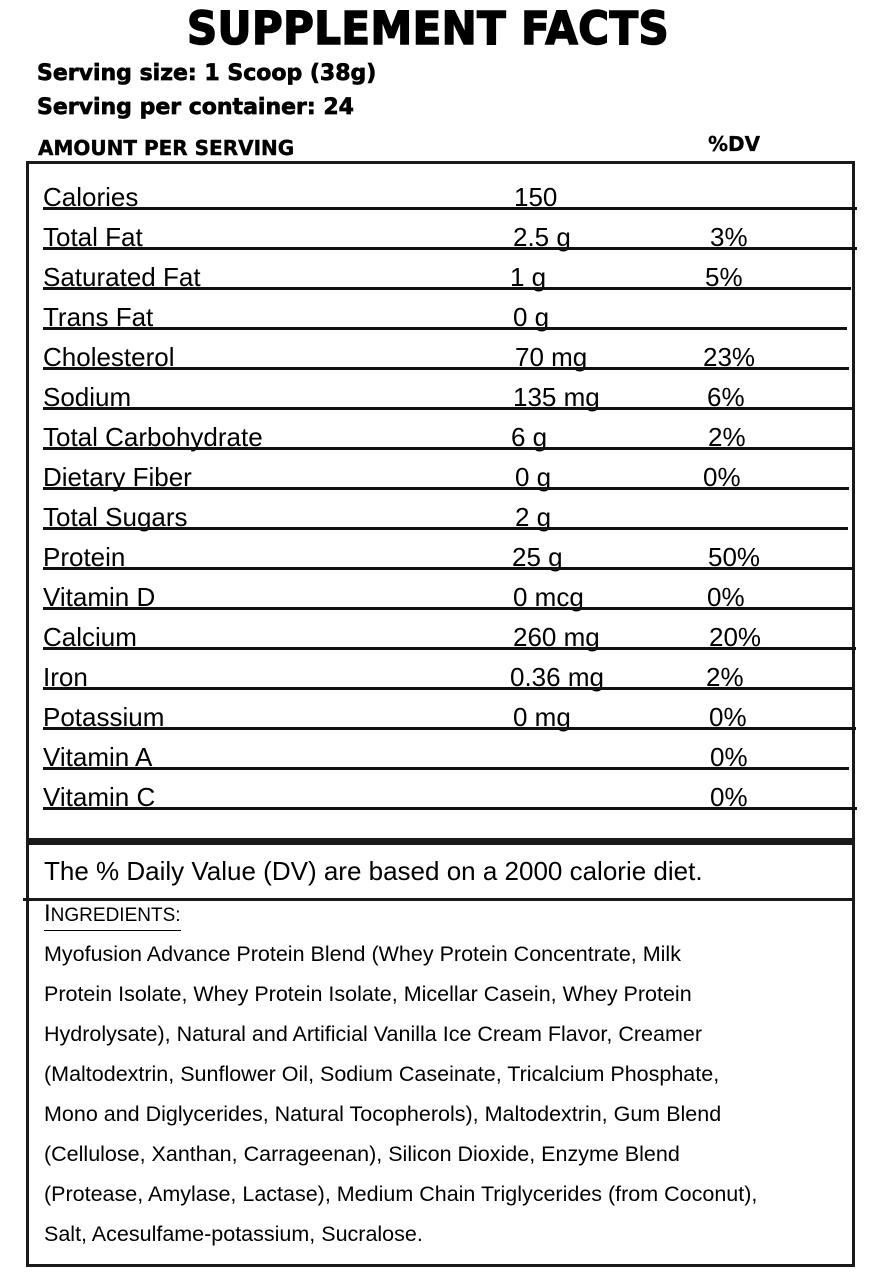  Describe the element at coordinates (440, 310) in the screenshot. I see `nutrient-row: Trans Fat 0 g` at that location.